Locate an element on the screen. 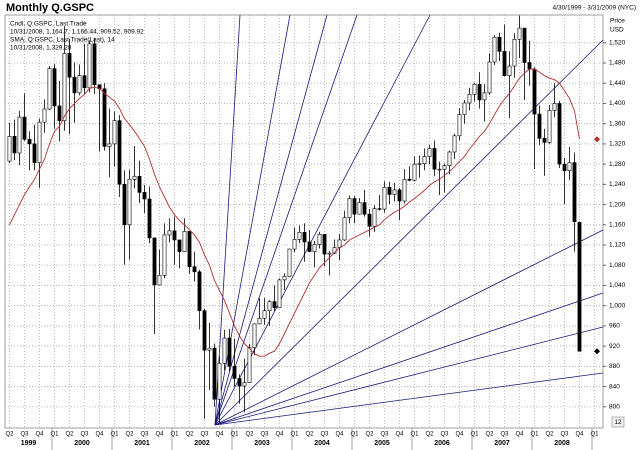 The width and height of the screenshot is (640, 450). y-tick-label: 1,000 is located at coordinates (617, 305).